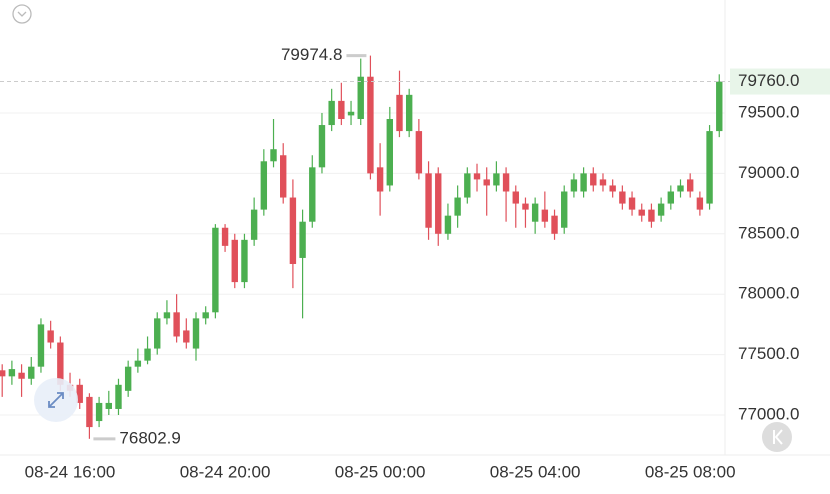 This screenshot has height=494, width=830. Describe the element at coordinates (70, 471) in the screenshot. I see `x-tick-label: 08-24 16:00` at that location.